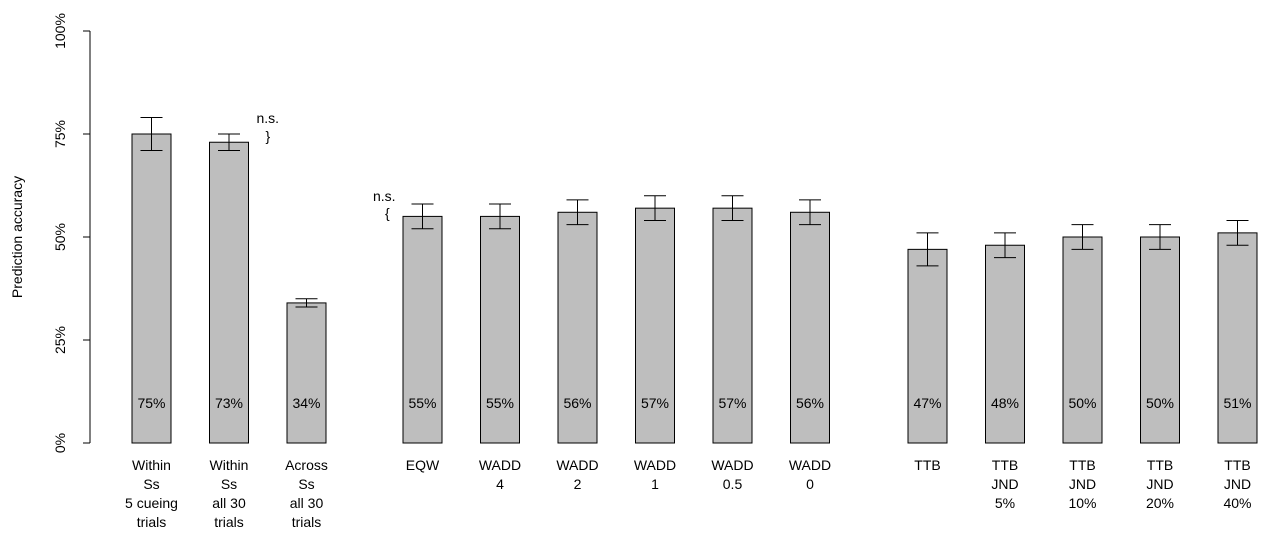 Image resolution: width=1268 pixels, height=533 pixels. Describe the element at coordinates (326, 165) in the screenshot. I see `annotations: n.s.}n.s.{` at that location.